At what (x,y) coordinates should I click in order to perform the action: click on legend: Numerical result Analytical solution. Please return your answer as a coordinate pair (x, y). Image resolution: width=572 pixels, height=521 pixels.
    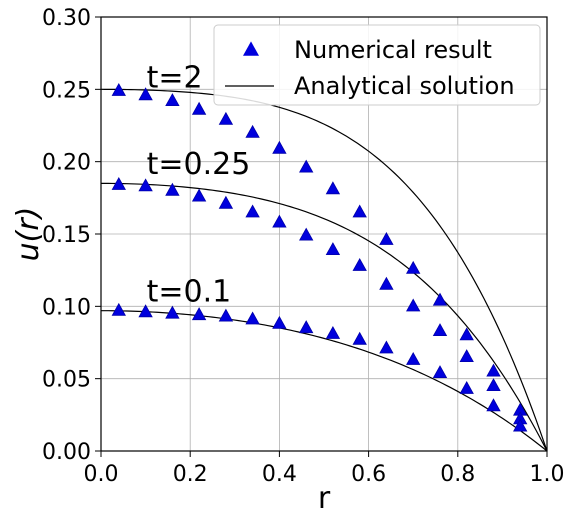
    Looking at the image, I should click on (377, 65).